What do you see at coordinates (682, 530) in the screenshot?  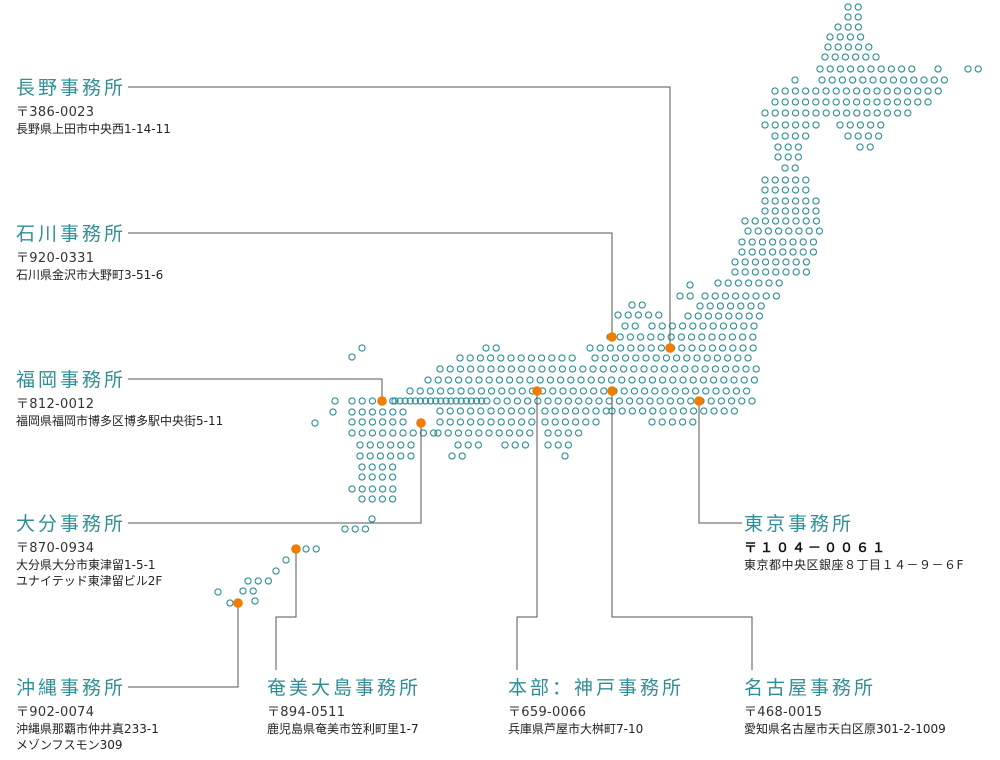 I see `leader-nagoya` at bounding box center [682, 530].